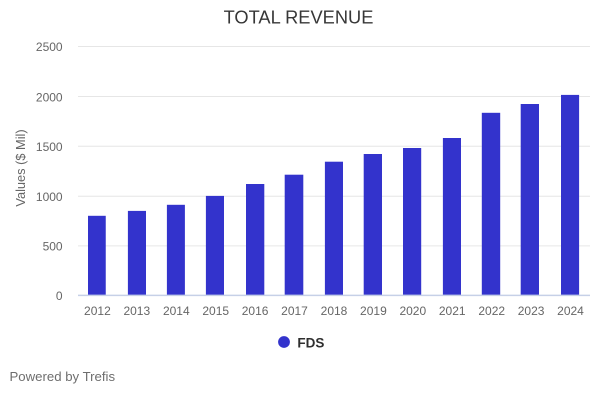 Image resolution: width=600 pixels, height=400 pixels. I want to click on svg-text: 2000, so click(49, 97).